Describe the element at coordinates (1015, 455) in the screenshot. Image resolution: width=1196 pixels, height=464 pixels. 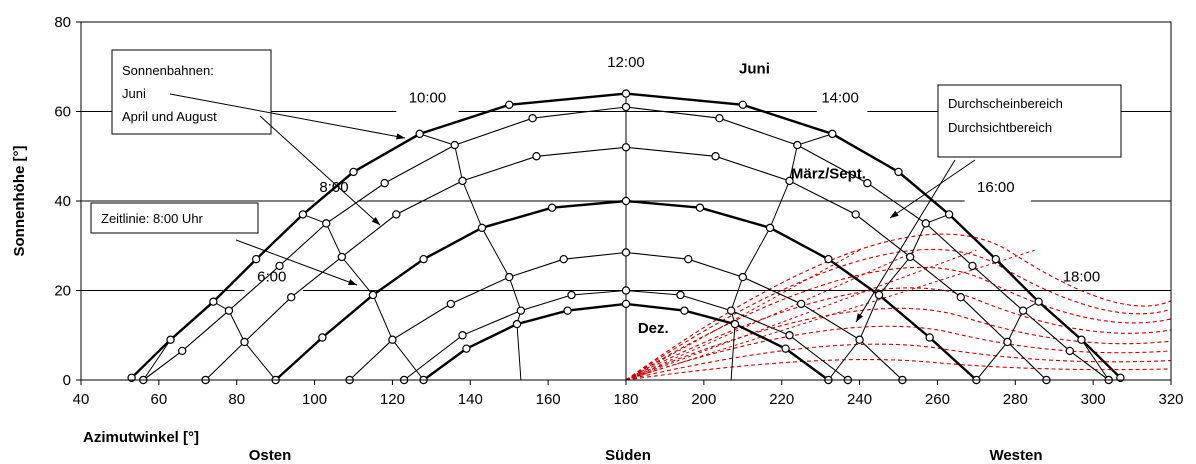
I see `direction-label: Westen` at that location.